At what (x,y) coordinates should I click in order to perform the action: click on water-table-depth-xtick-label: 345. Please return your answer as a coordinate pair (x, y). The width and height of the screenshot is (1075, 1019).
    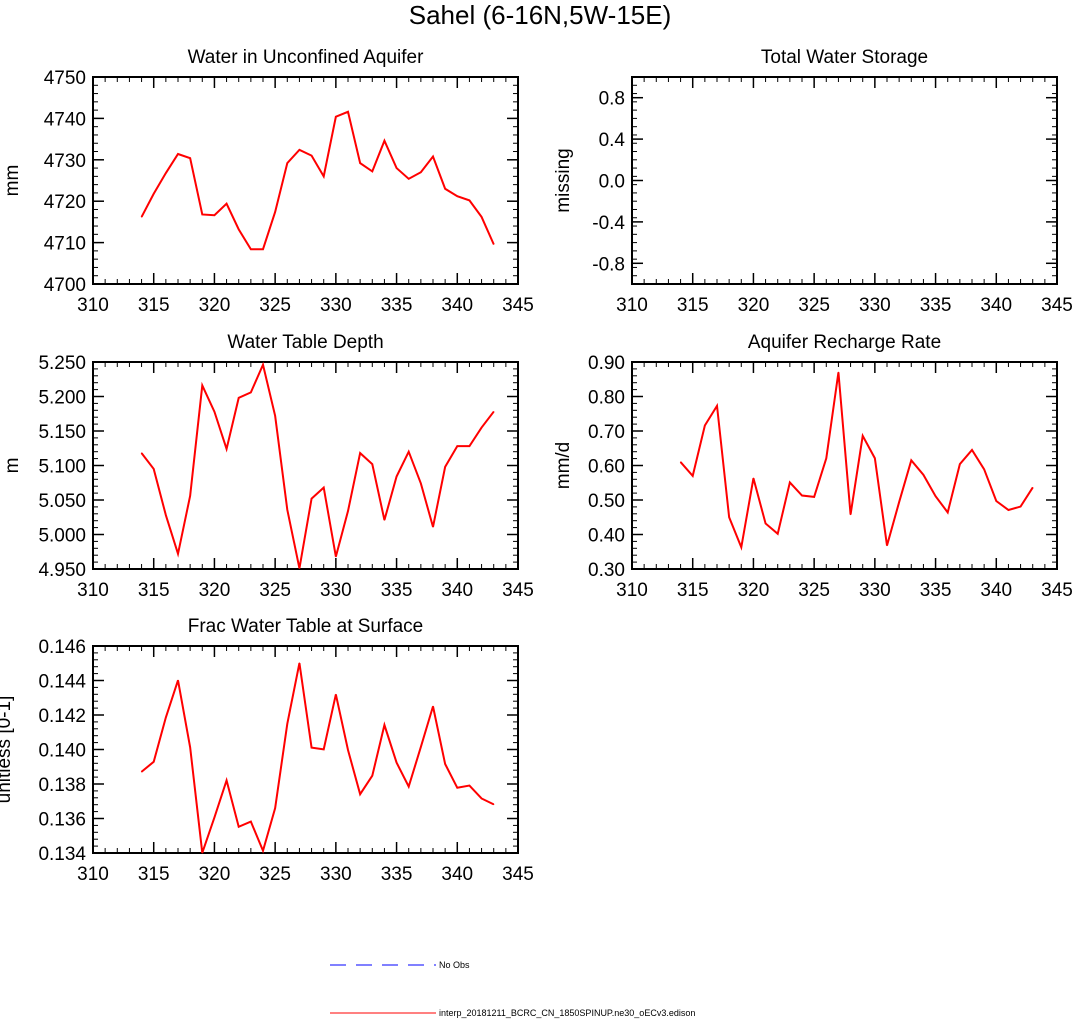
    Looking at the image, I should click on (518, 590).